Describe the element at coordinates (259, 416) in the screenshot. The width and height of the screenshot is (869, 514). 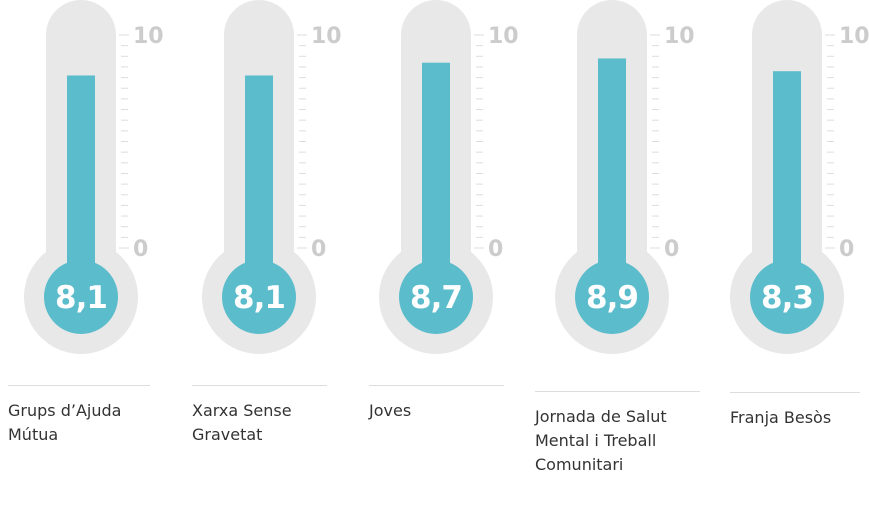
I see `category-label: Xarxa Sense Gravetat` at that location.